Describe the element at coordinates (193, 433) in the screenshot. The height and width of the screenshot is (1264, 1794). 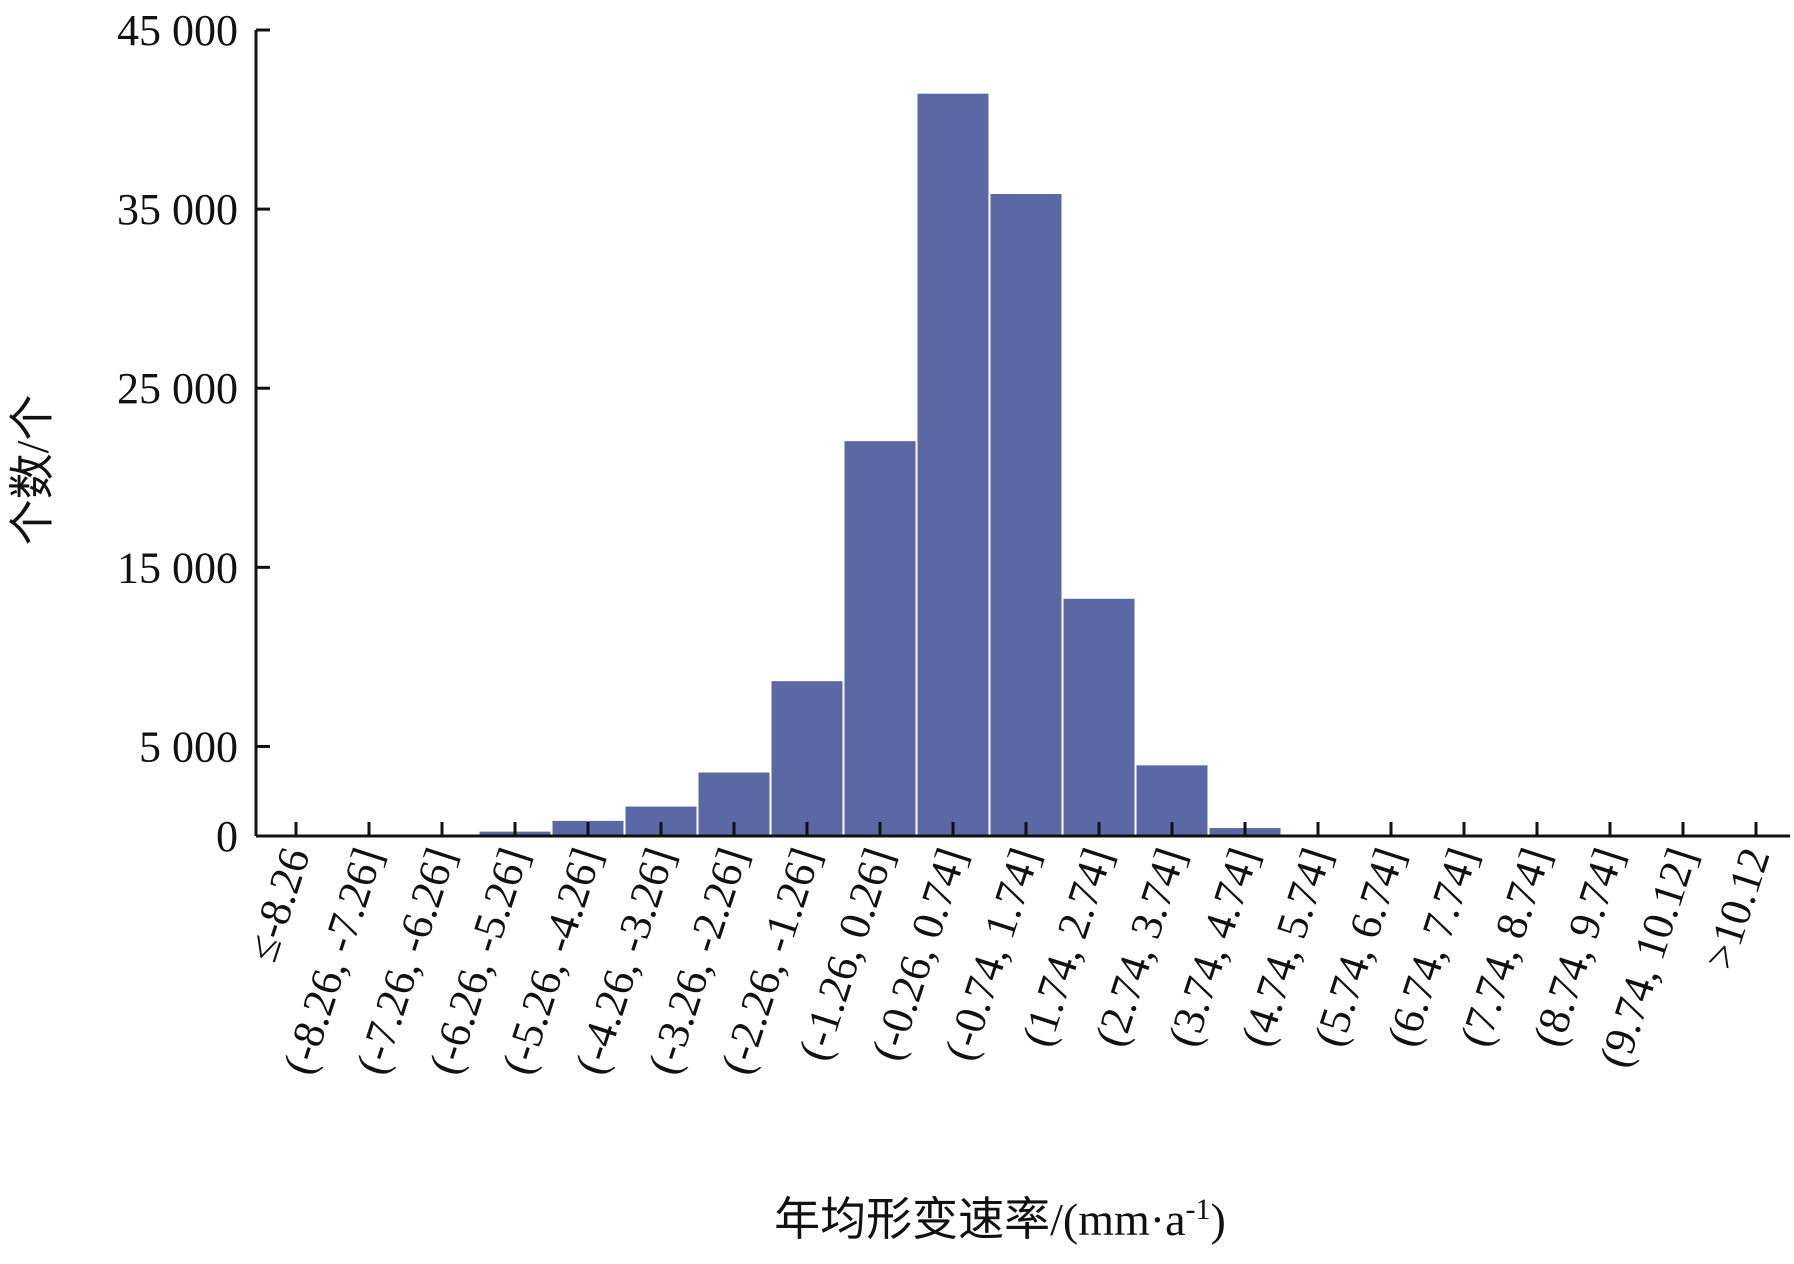
I see `y-ticks-group: 0 5 000 15 000 25 000 35 000 45 000` at that location.